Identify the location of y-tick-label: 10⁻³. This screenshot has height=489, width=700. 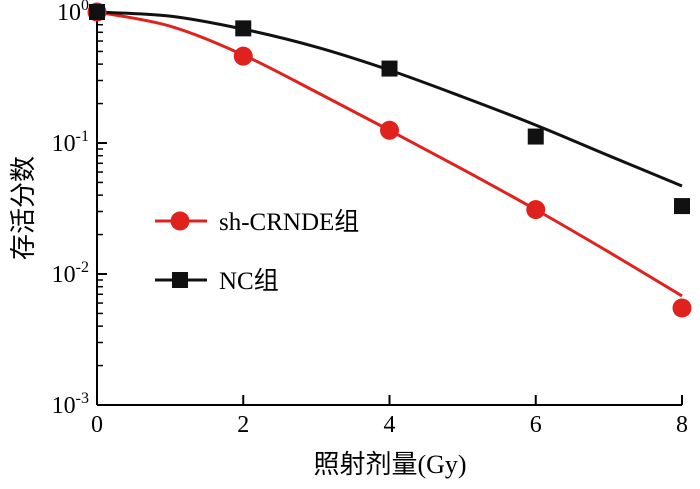
(70, 404).